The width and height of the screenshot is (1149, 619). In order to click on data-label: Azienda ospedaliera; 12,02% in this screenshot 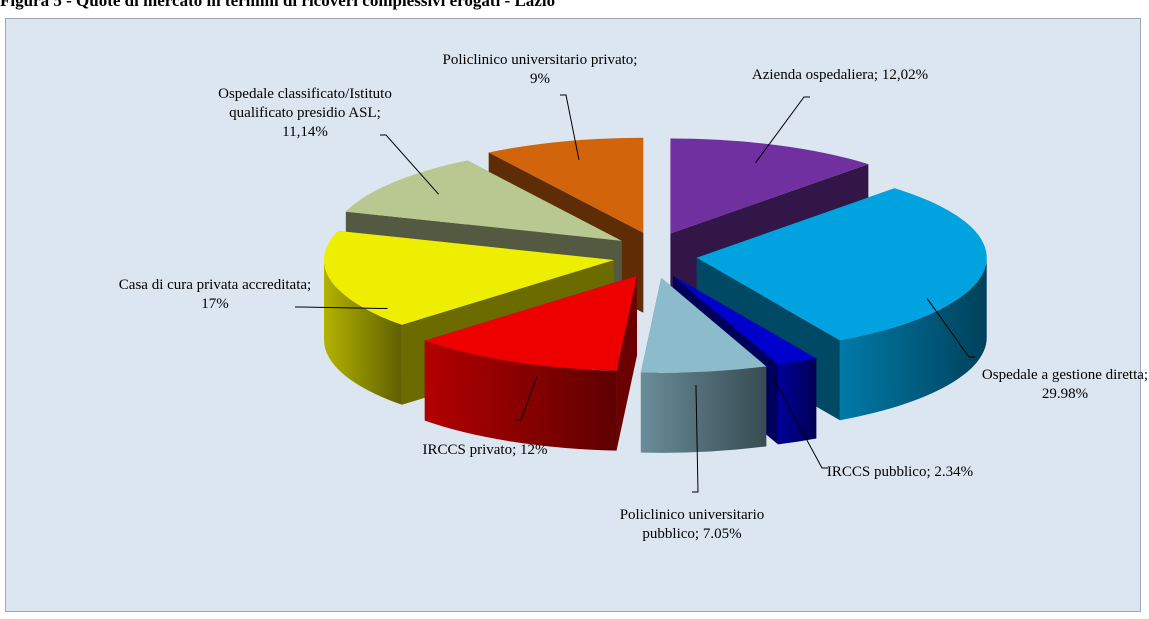, I will do `click(840, 75)`.